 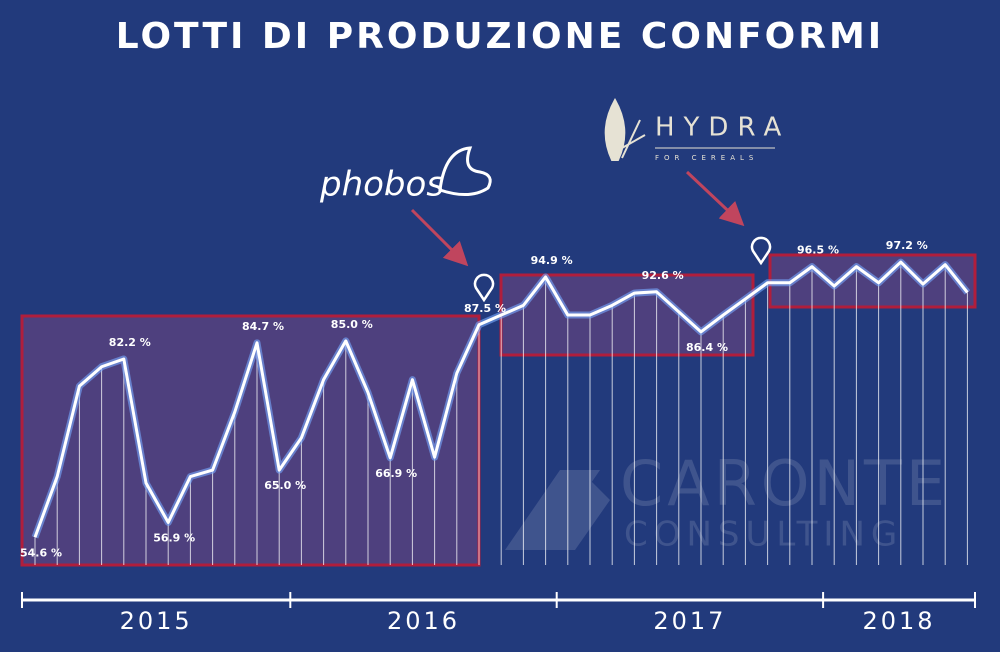 I want to click on value-label: 86.4 %, so click(x=707, y=347).